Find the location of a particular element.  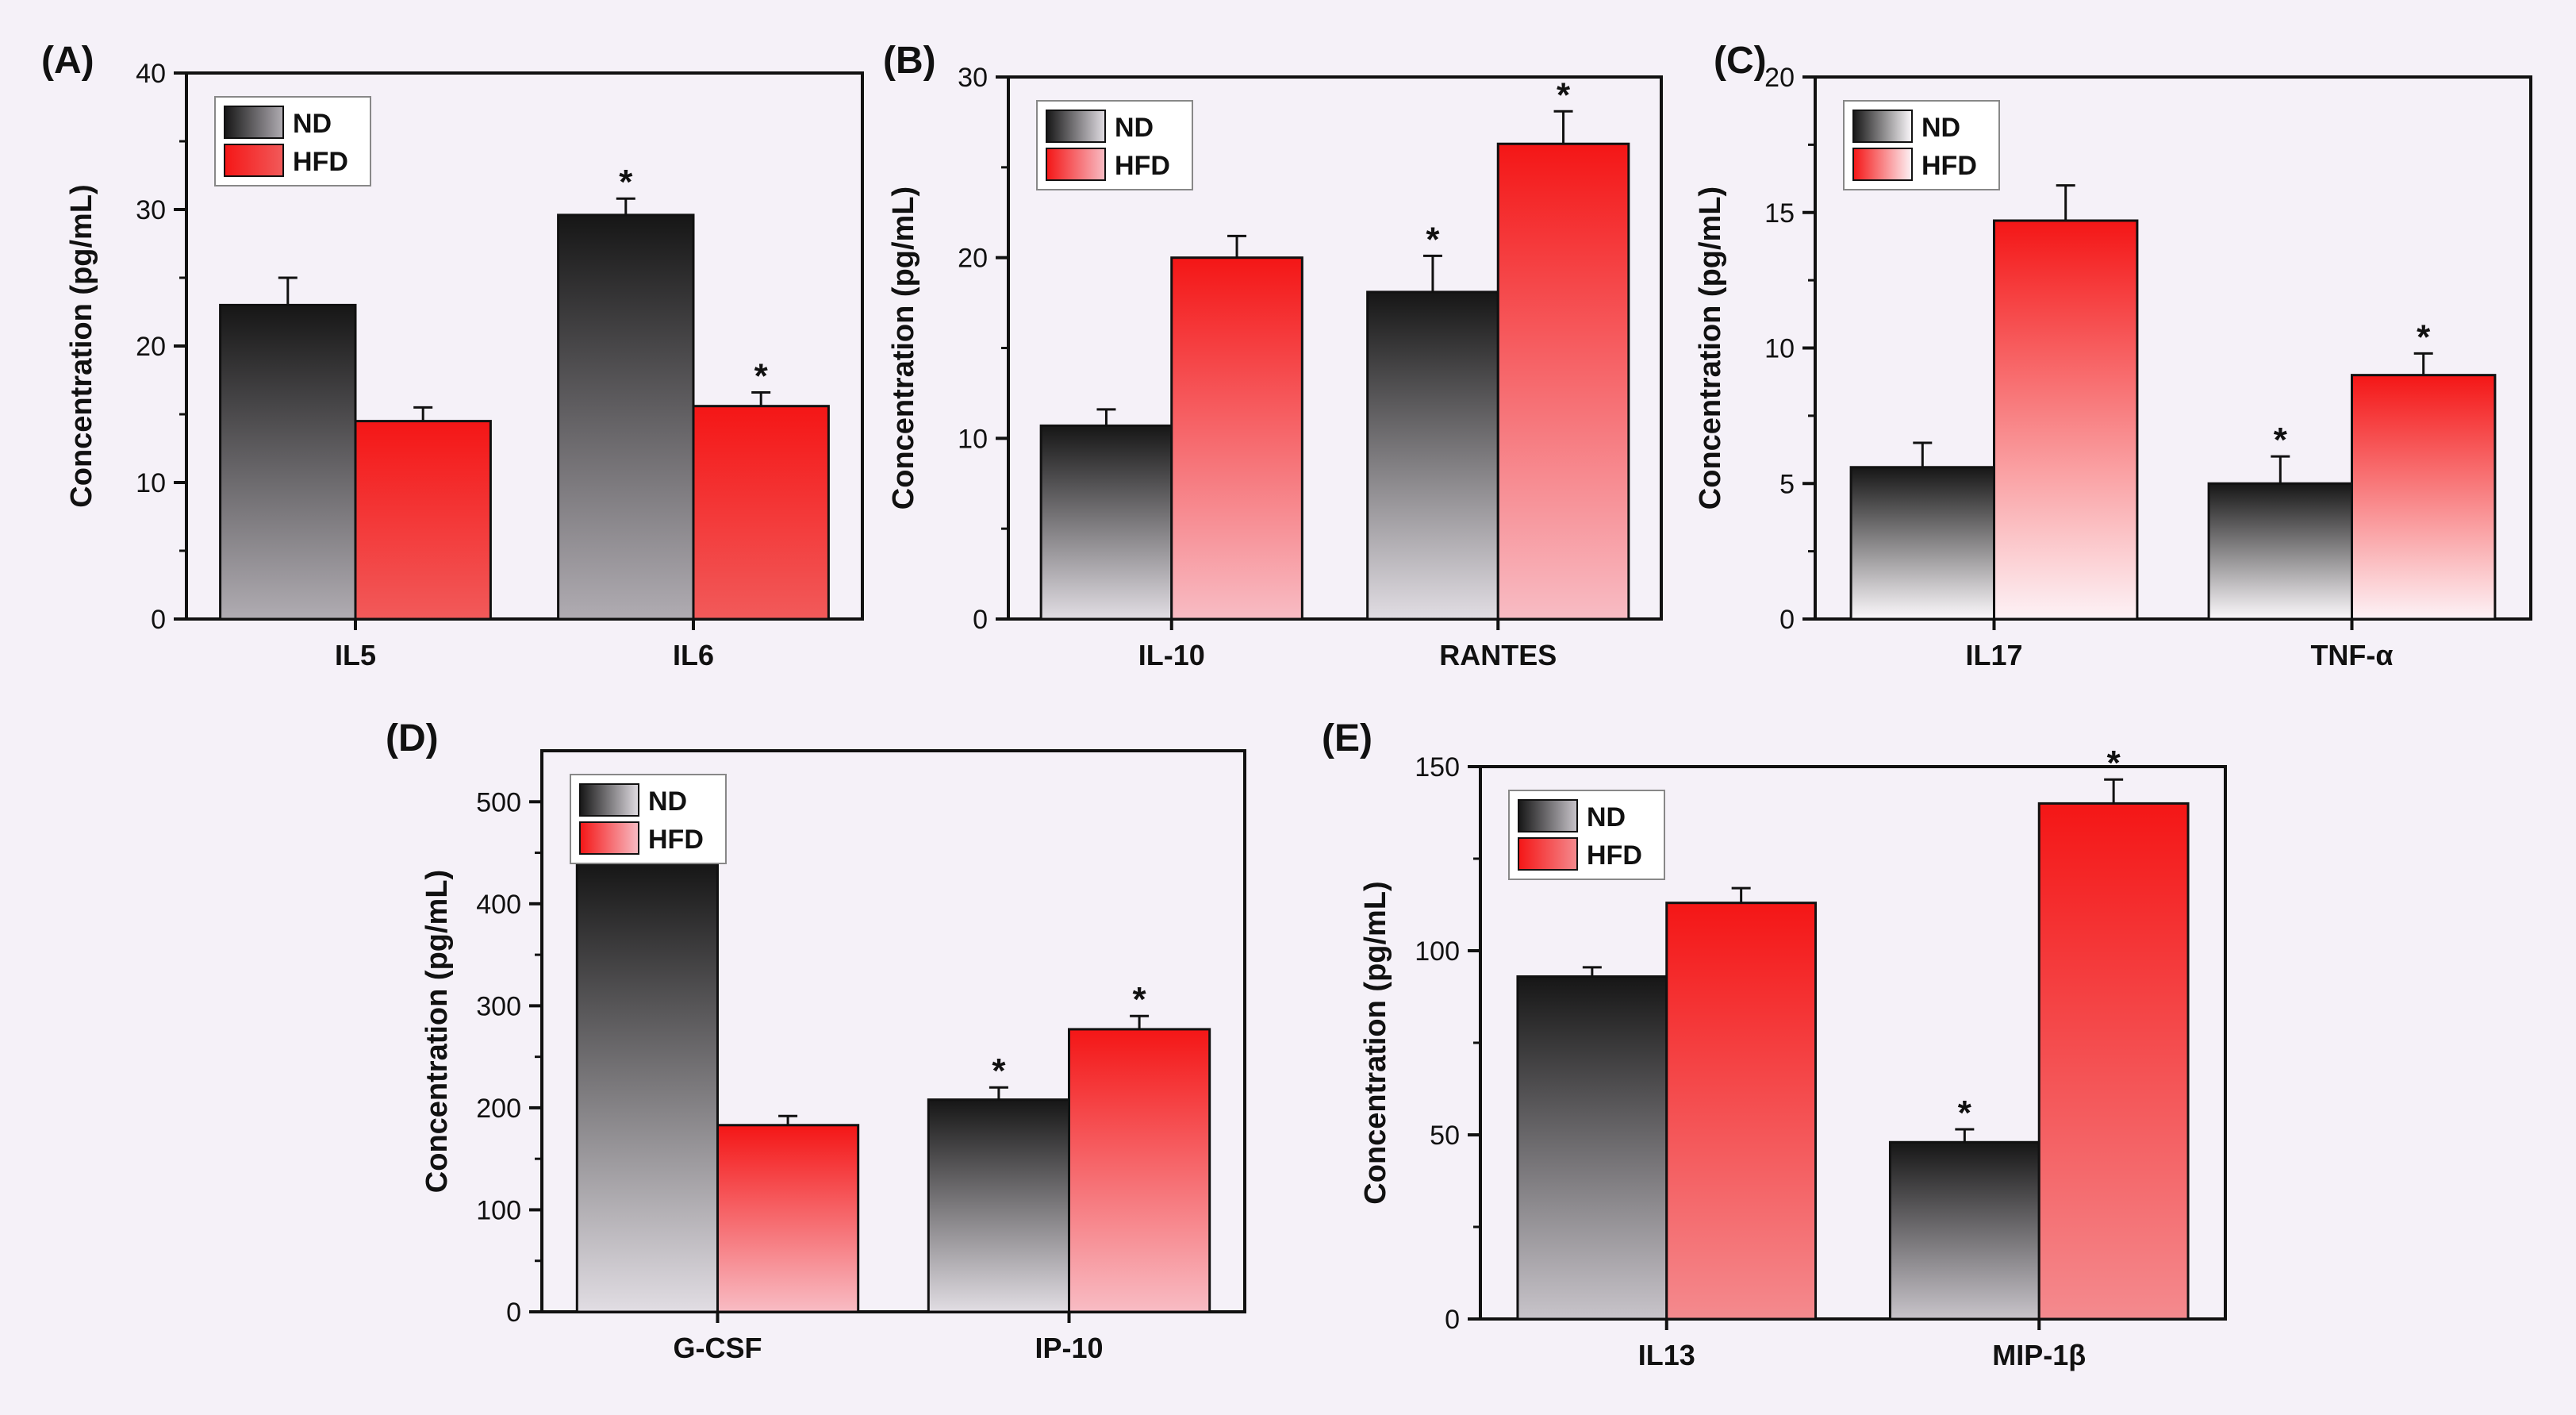

panel-letter: (E) is located at coordinates (1347, 738).